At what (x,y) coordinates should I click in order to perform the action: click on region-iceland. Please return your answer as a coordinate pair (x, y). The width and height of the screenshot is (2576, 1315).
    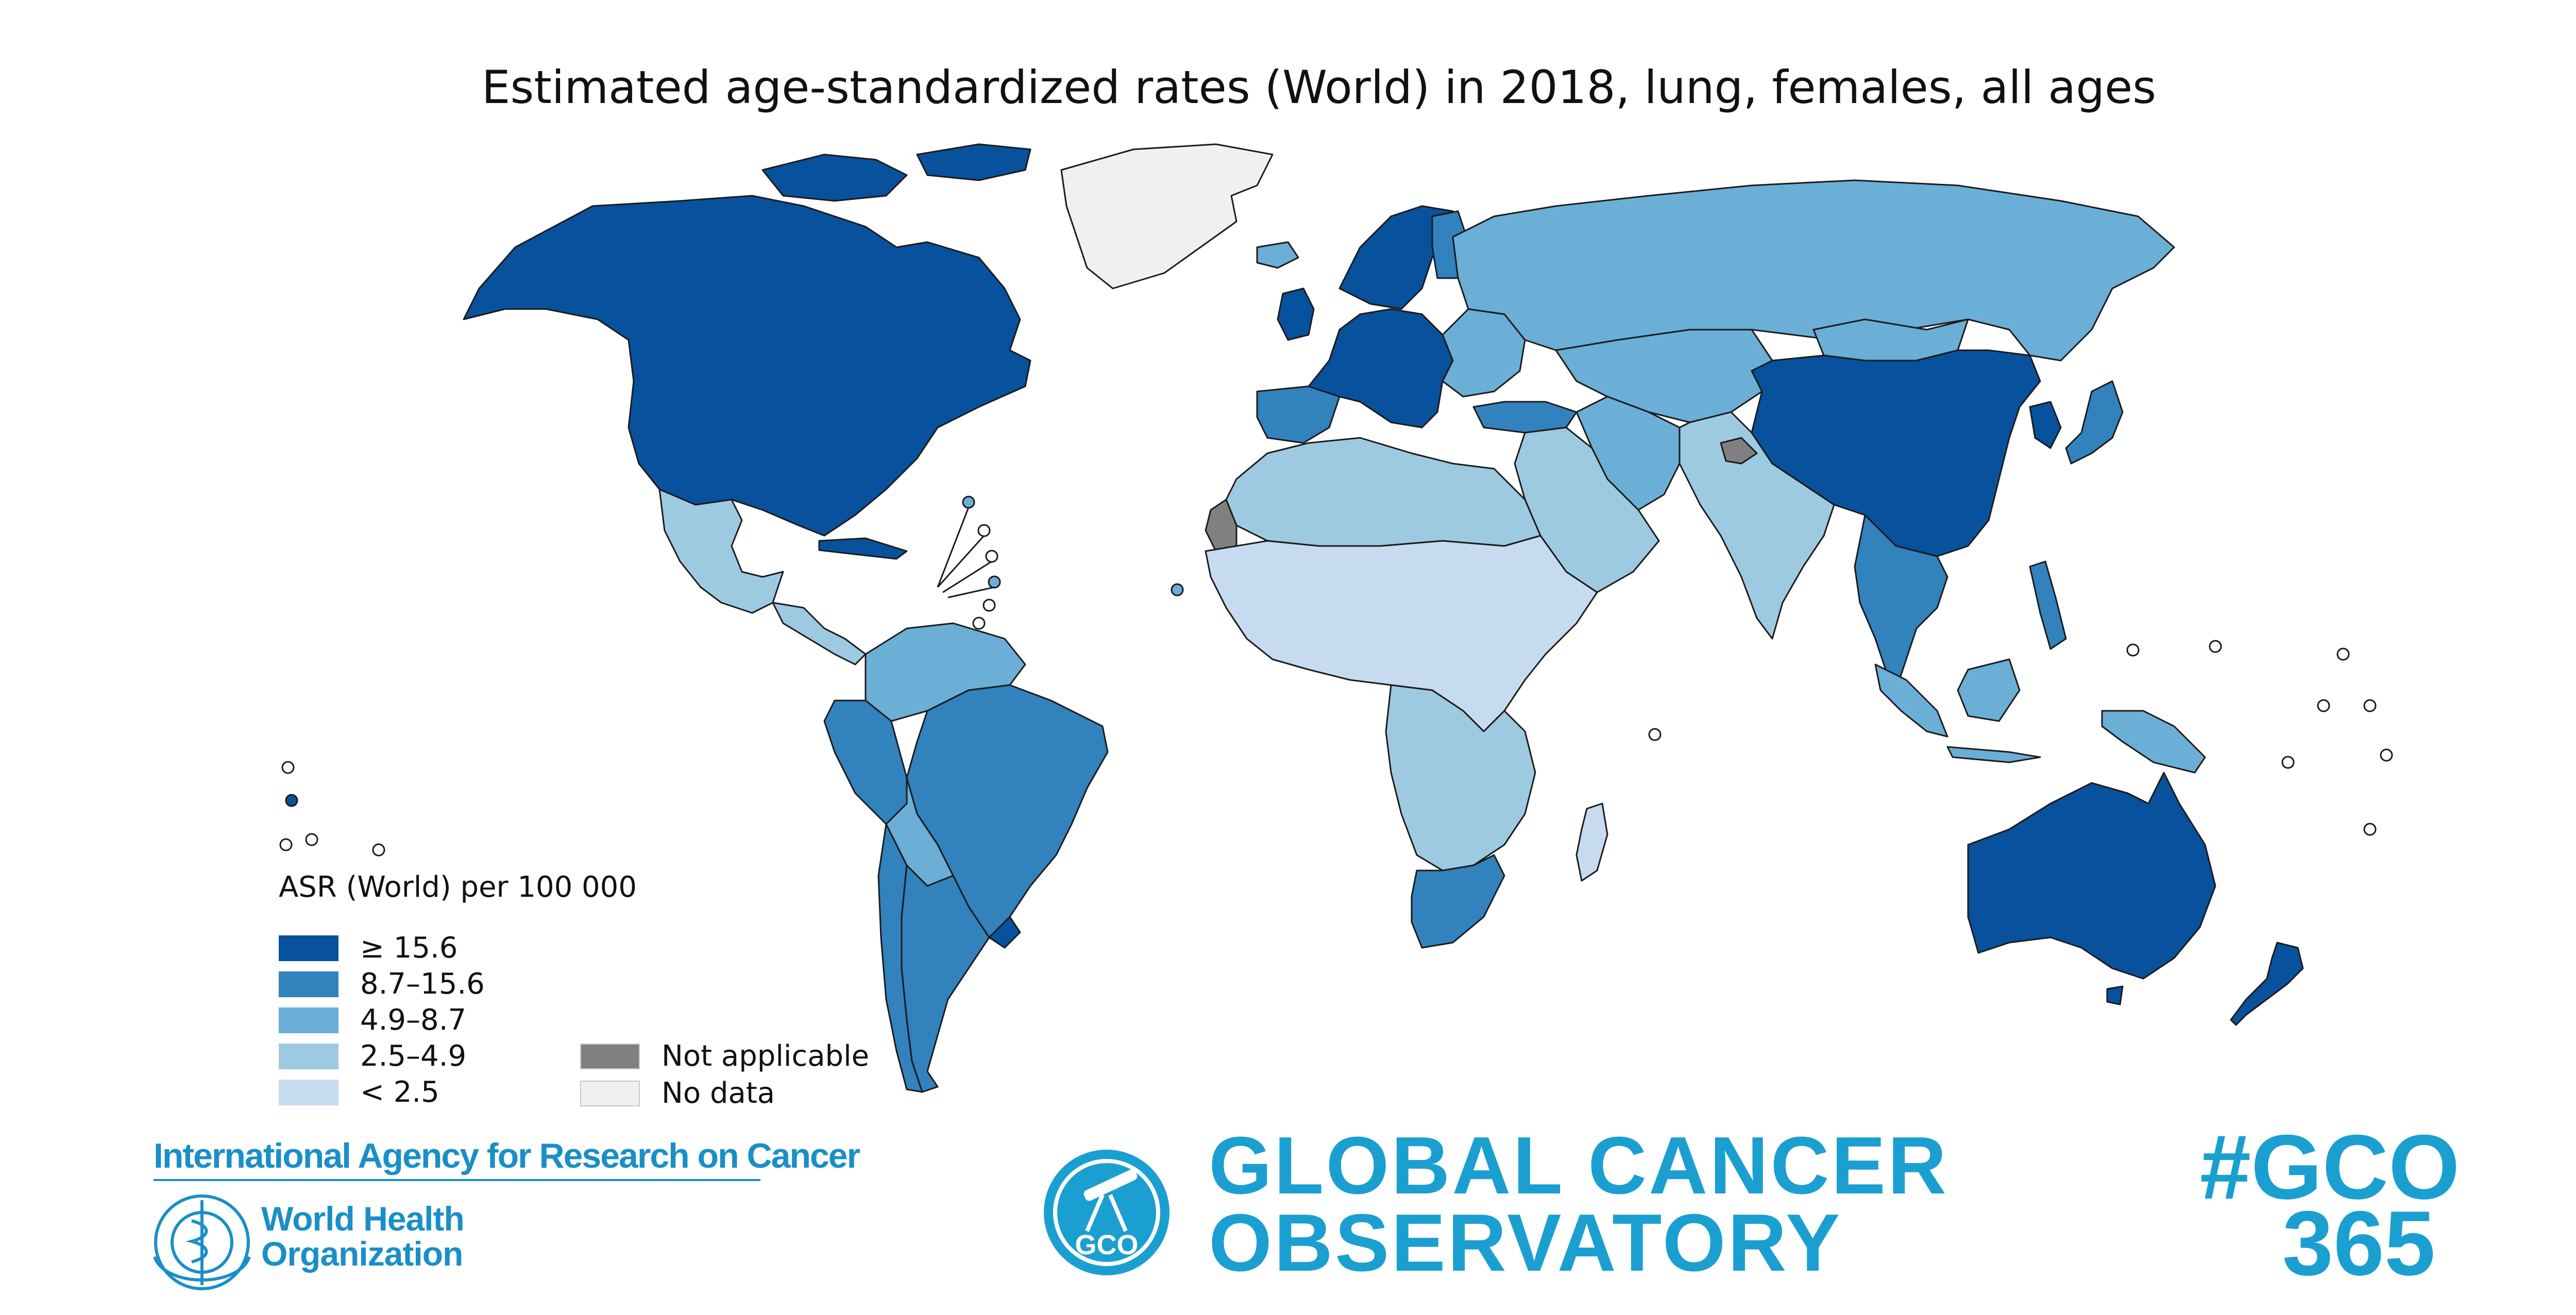
    Looking at the image, I should click on (1277, 255).